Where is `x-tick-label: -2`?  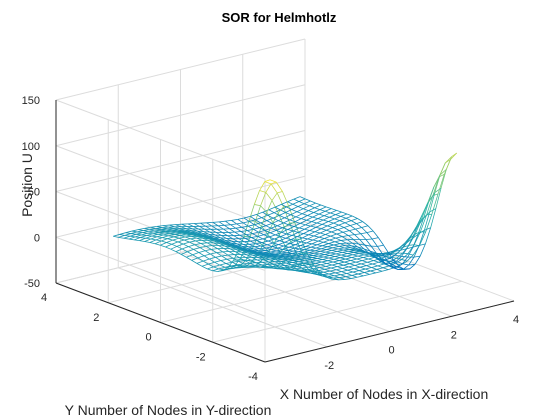 x-tick-label: -2 is located at coordinates (329, 366).